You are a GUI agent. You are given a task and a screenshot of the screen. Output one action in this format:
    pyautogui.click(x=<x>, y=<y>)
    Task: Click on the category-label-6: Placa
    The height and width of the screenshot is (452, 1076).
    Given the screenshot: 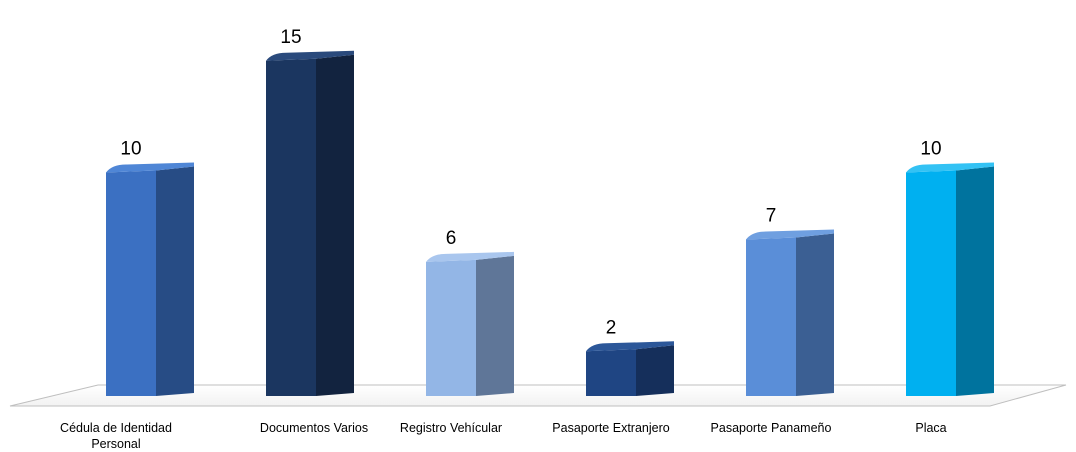 What is the action you would take?
    pyautogui.click(x=930, y=428)
    